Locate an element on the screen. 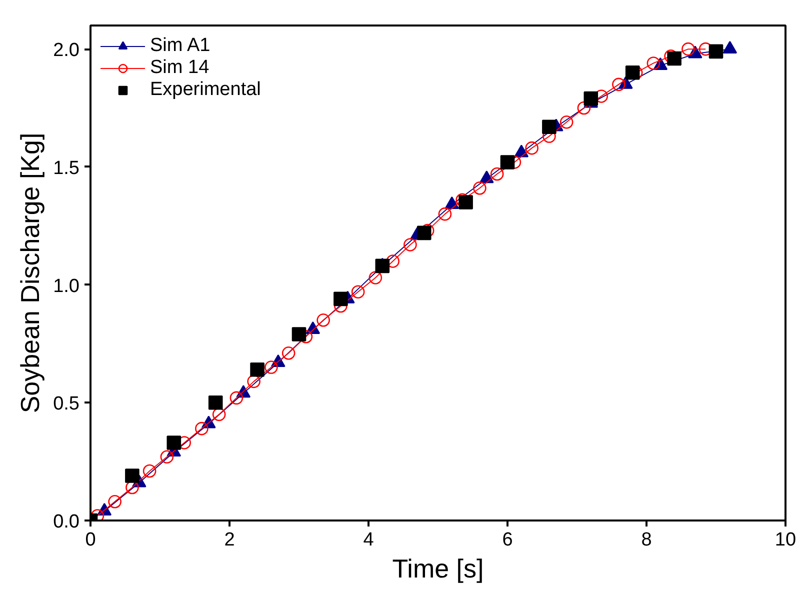 The image size is (803, 605). legend-label: Sim A1 is located at coordinates (180, 46).